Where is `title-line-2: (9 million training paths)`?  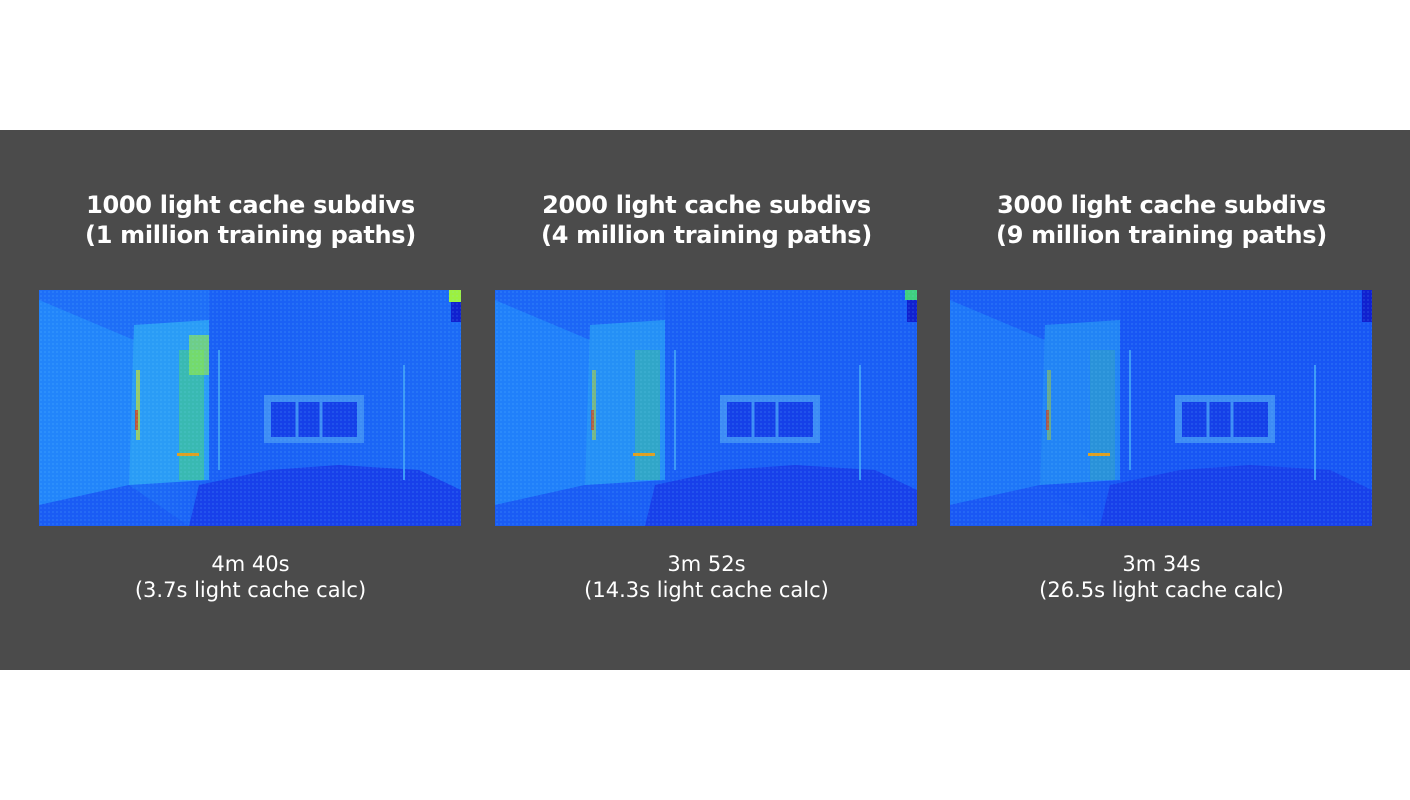 title-line-2: (9 million training paths) is located at coordinates (1161, 235).